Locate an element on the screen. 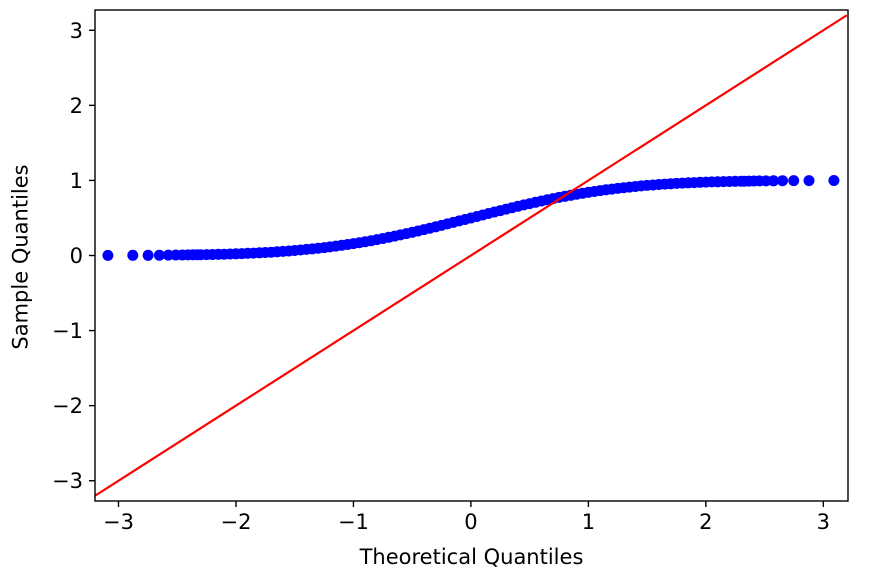 Image resolution: width=875 pixels, height=588 pixels. y-tick-label: −1 is located at coordinates (67, 331).